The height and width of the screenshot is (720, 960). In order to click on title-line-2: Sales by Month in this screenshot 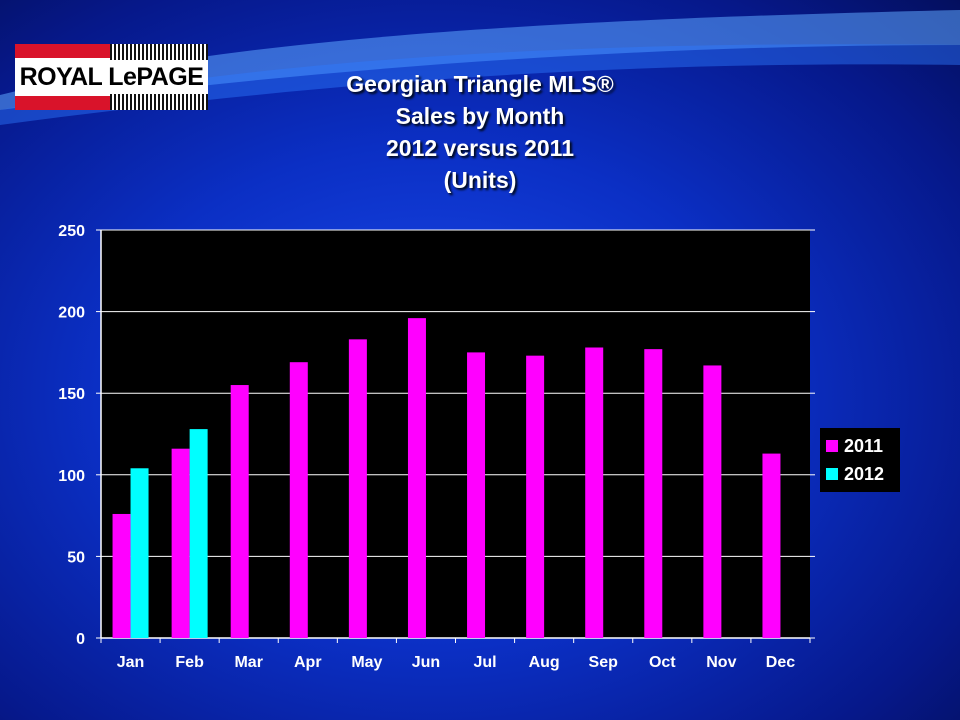, I will do `click(480, 116)`.